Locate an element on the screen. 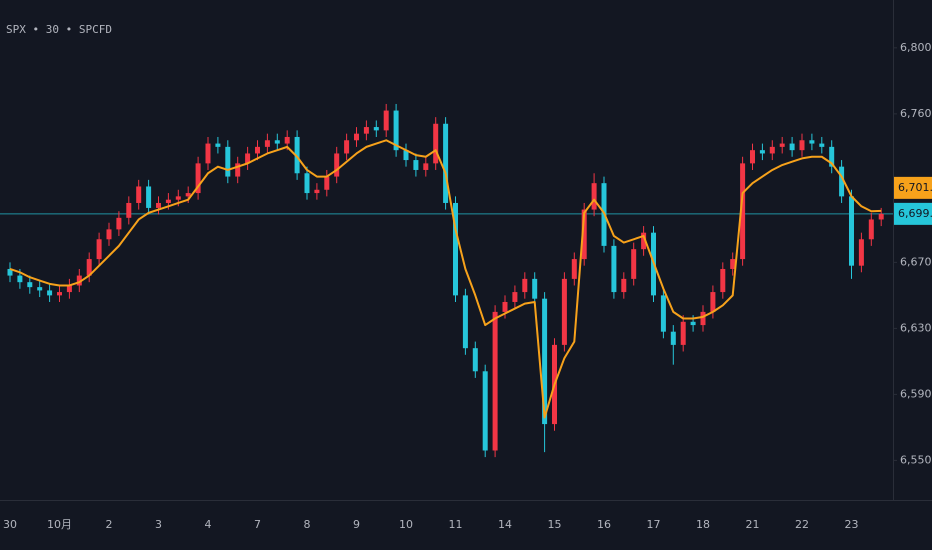 This screenshot has width=932, height=550. x-tick-label: 23 is located at coordinates (852, 524).